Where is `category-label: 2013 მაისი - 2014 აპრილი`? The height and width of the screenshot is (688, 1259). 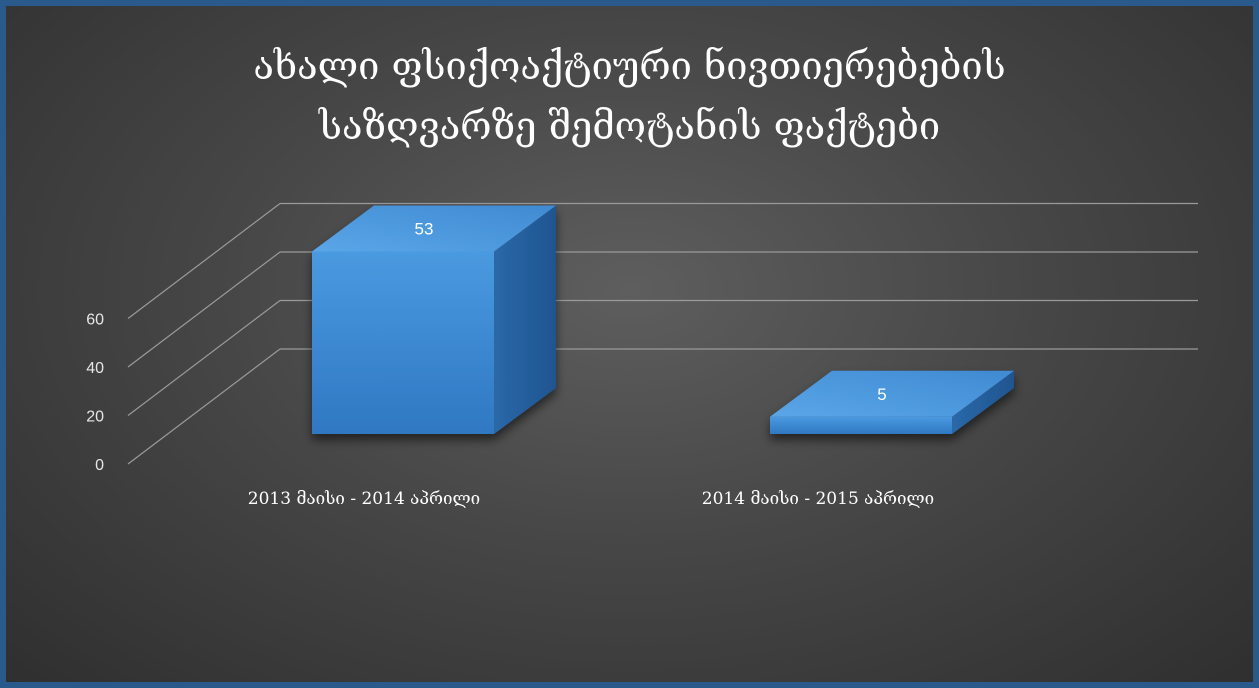
category-label: 2013 მაისი - 2014 აპრილი is located at coordinates (364, 499).